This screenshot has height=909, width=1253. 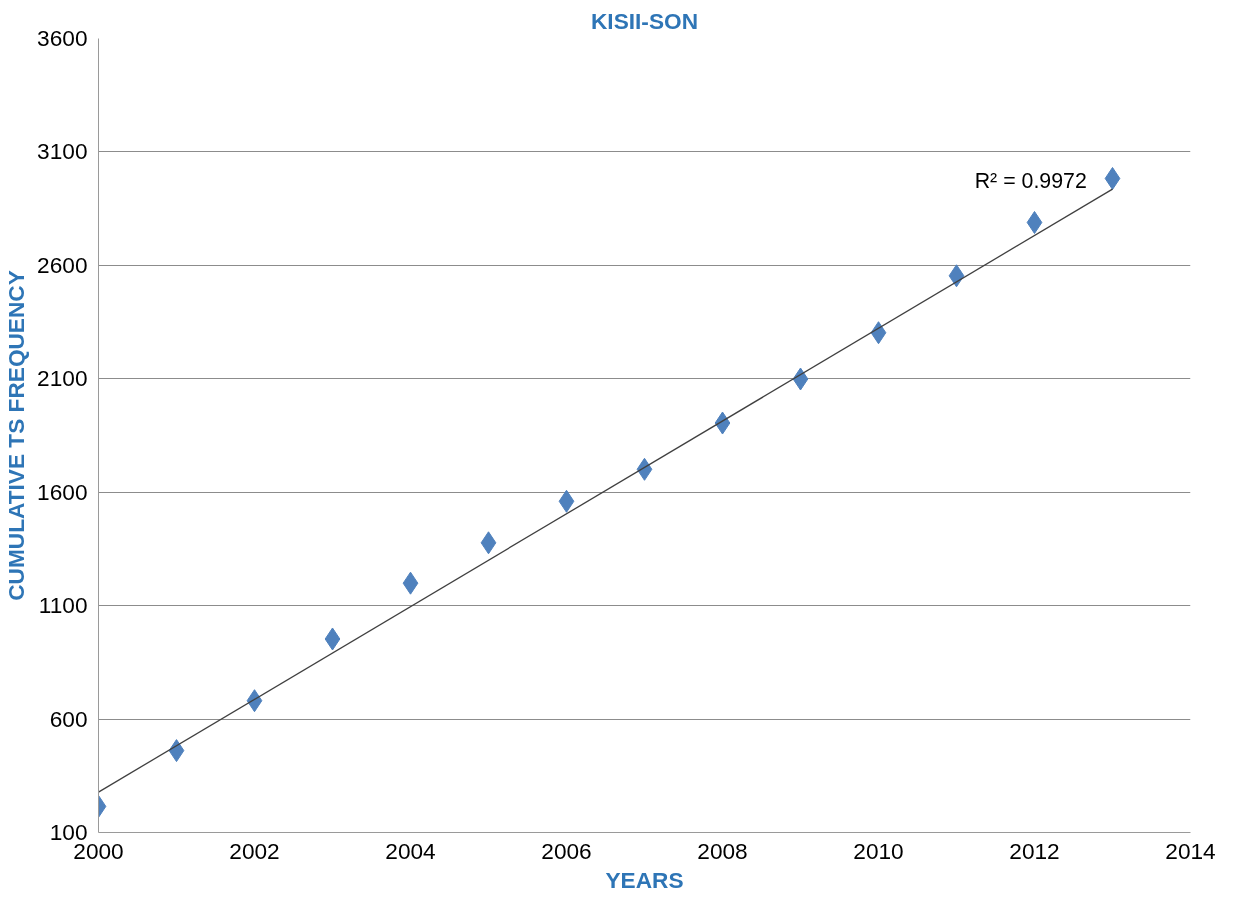 What do you see at coordinates (566, 850) in the screenshot?
I see `x-tick-label: 2006` at bounding box center [566, 850].